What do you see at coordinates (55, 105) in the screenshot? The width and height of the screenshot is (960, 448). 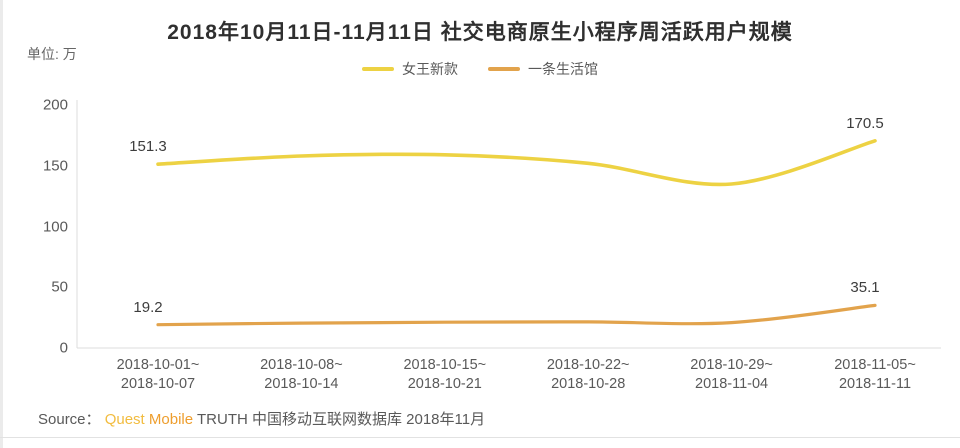 I see `y-tick-label: 200` at bounding box center [55, 105].